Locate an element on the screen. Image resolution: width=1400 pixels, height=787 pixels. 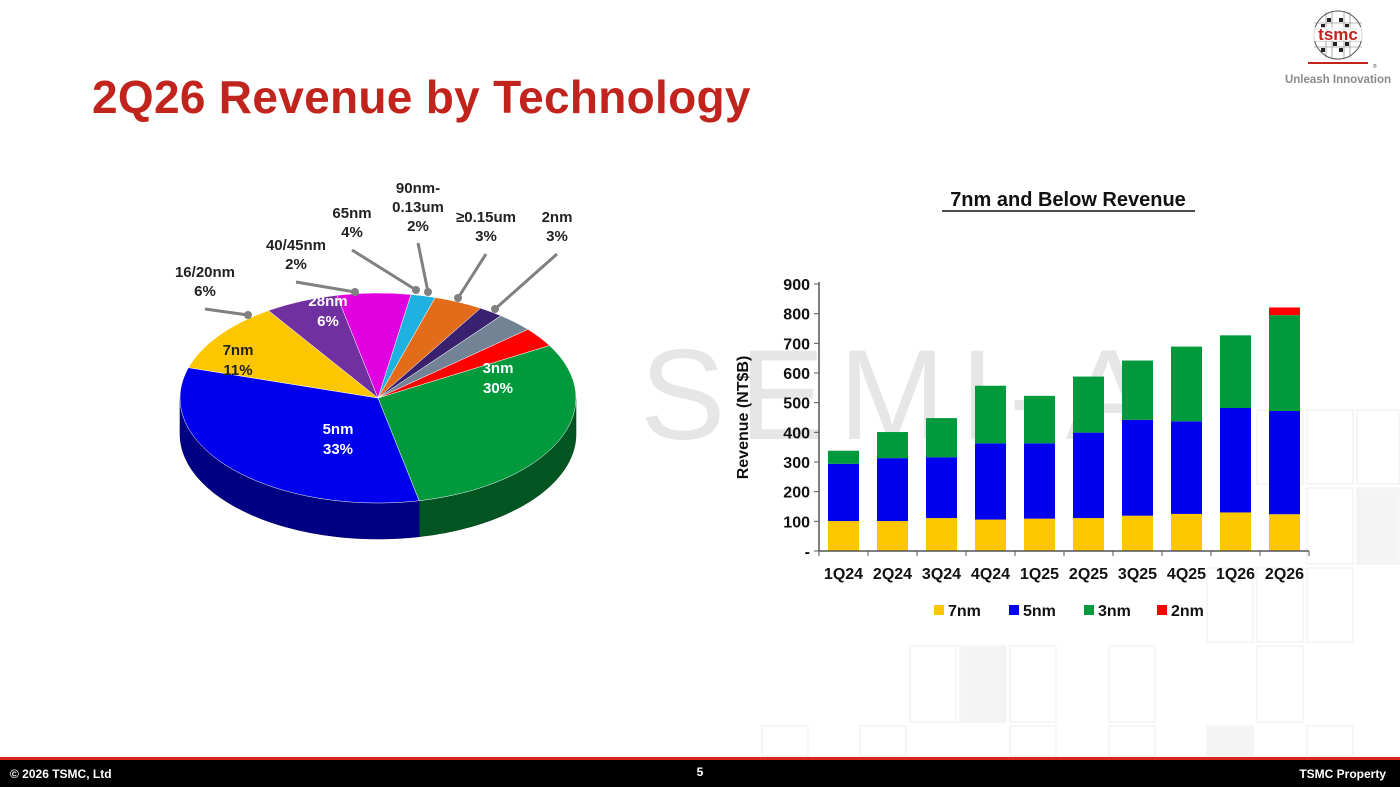
pie-label-4-0: 28nm is located at coordinates (327, 301).